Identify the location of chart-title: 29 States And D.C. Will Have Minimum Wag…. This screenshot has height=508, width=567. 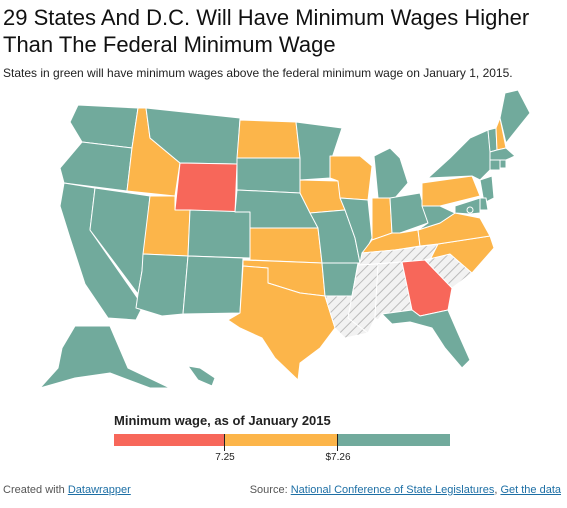
(266, 31).